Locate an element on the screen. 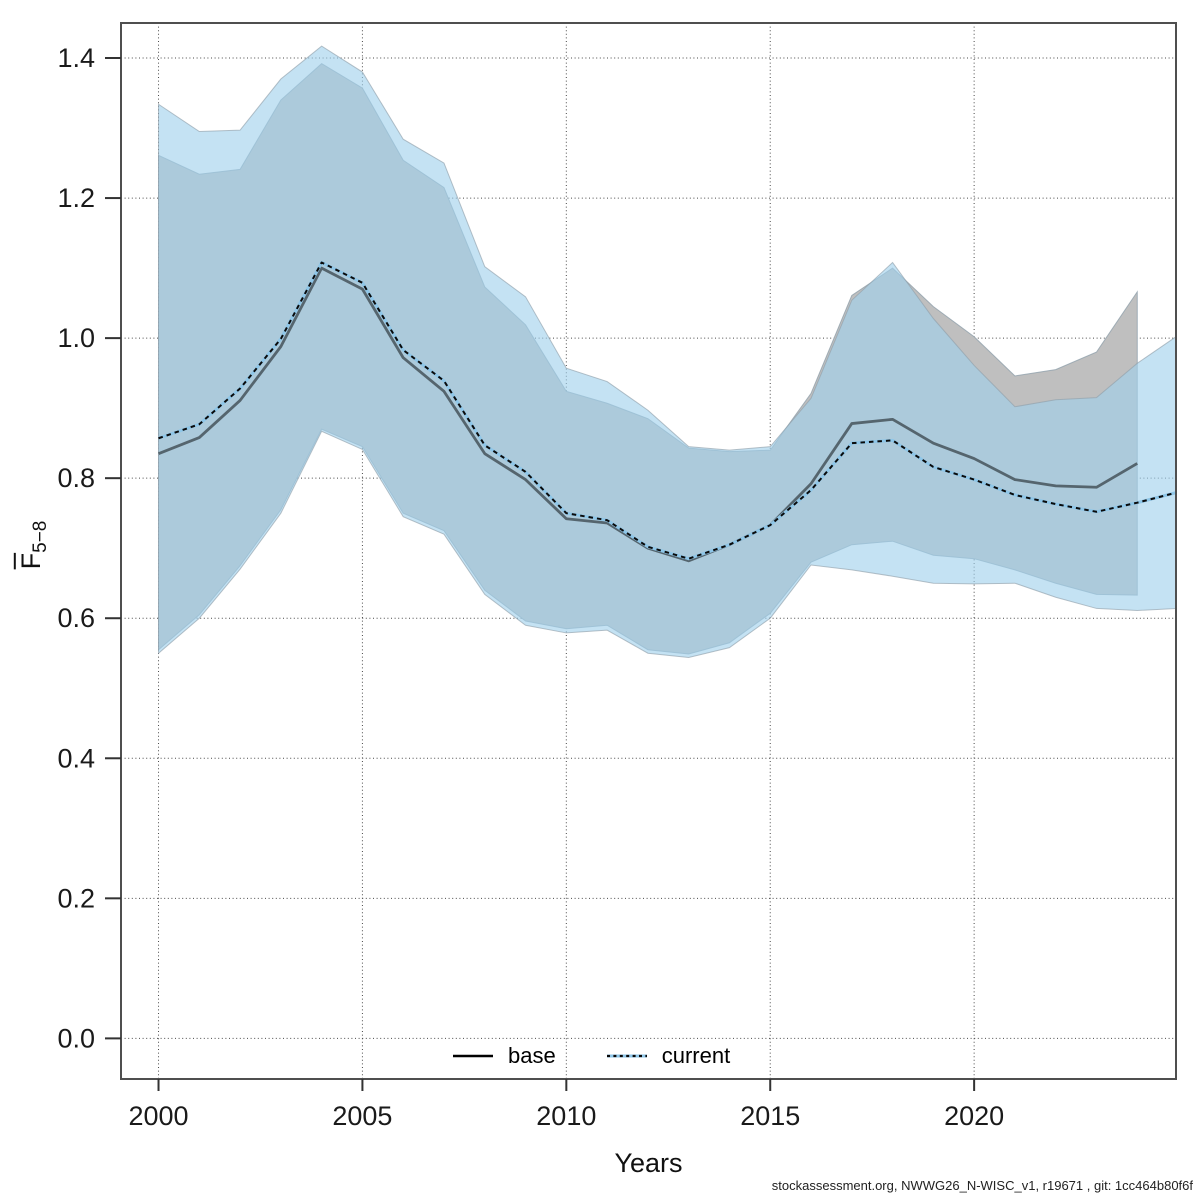  y-tick-label: 1.0 is located at coordinates (76, 338).